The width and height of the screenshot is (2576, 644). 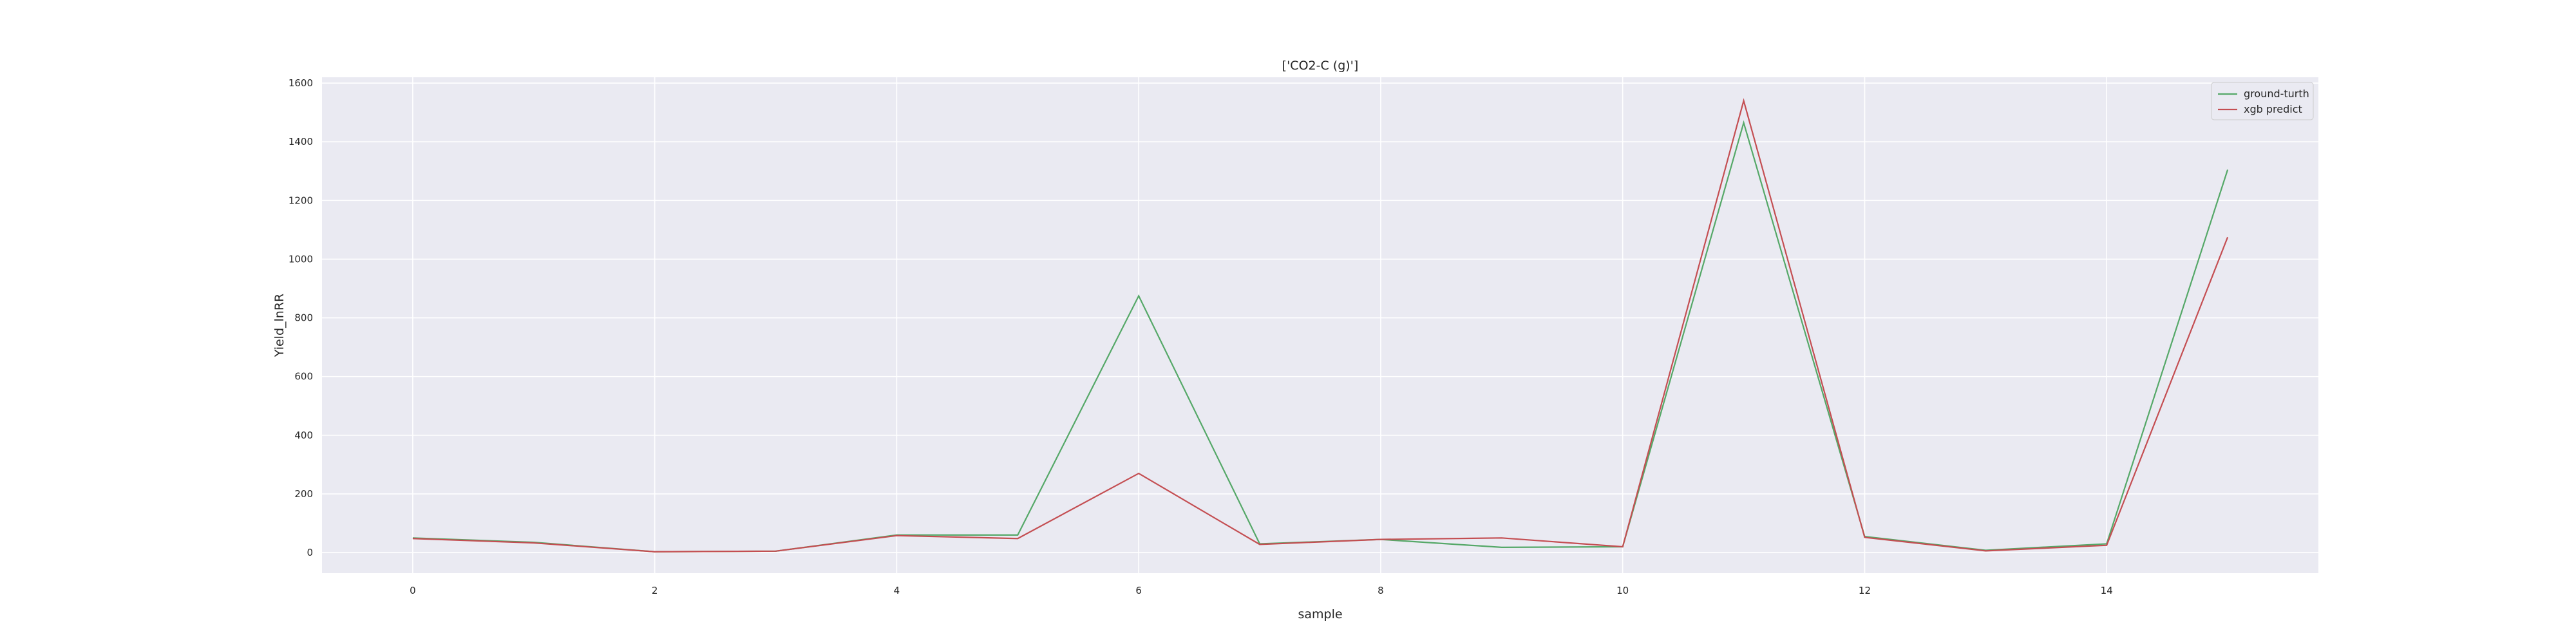 What do you see at coordinates (279, 326) in the screenshot?
I see `y-axis-label: Yield_lnRR` at bounding box center [279, 326].